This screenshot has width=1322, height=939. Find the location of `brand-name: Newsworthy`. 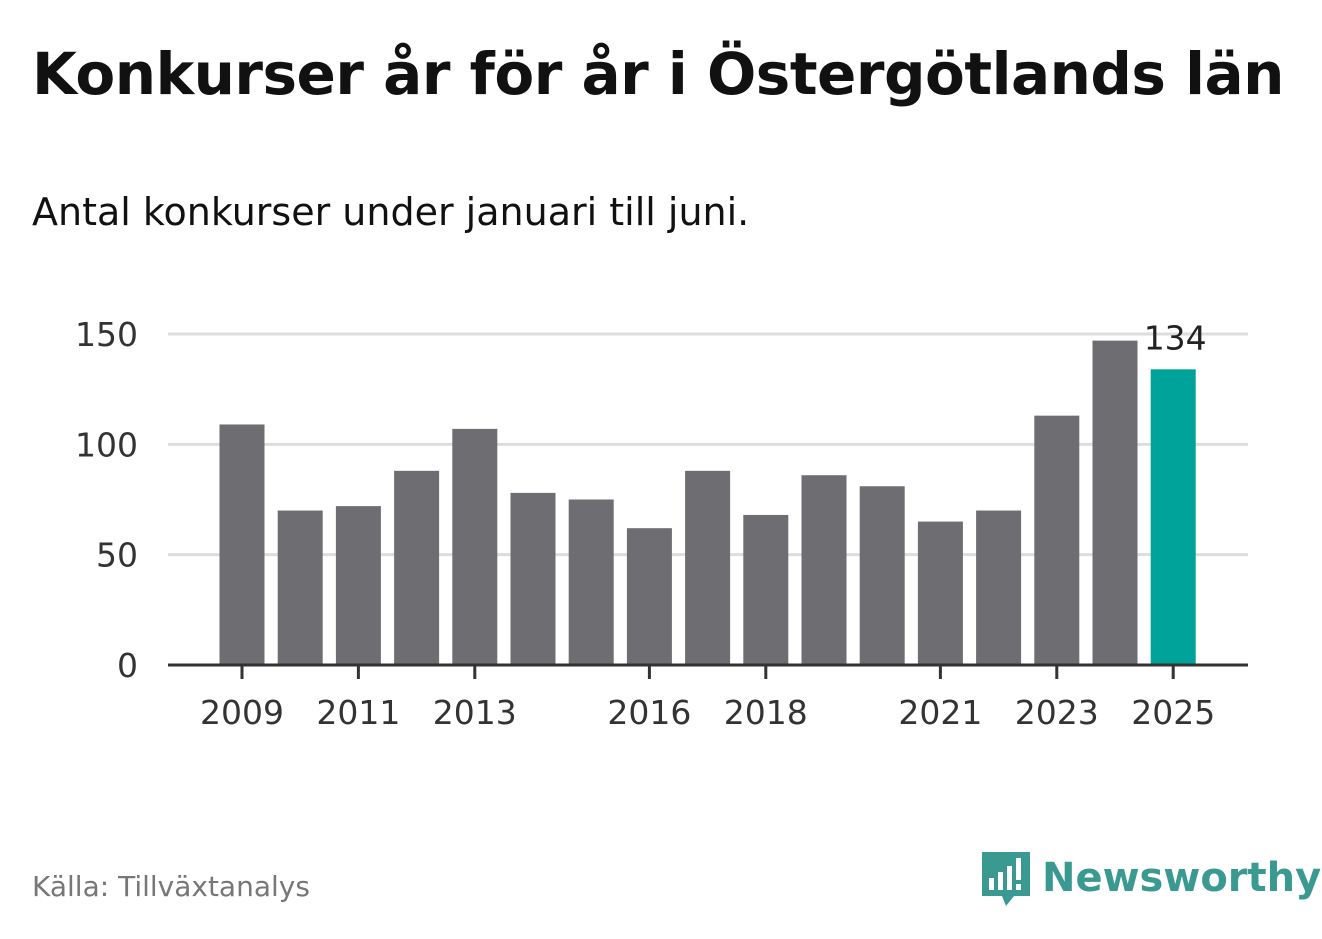

brand-name: Newsworthy is located at coordinates (1182, 878).